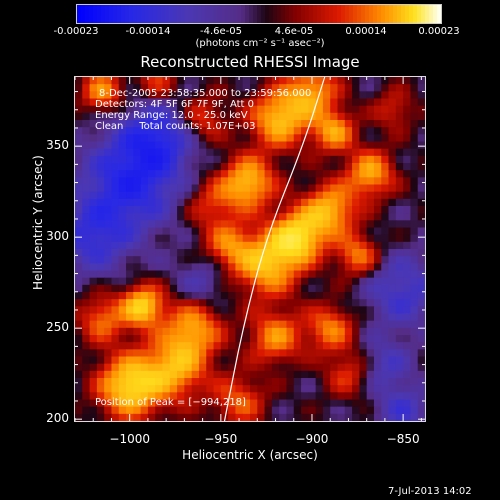 The height and width of the screenshot is (500, 500). I want to click on colorbar-segment, so click(319, 14).